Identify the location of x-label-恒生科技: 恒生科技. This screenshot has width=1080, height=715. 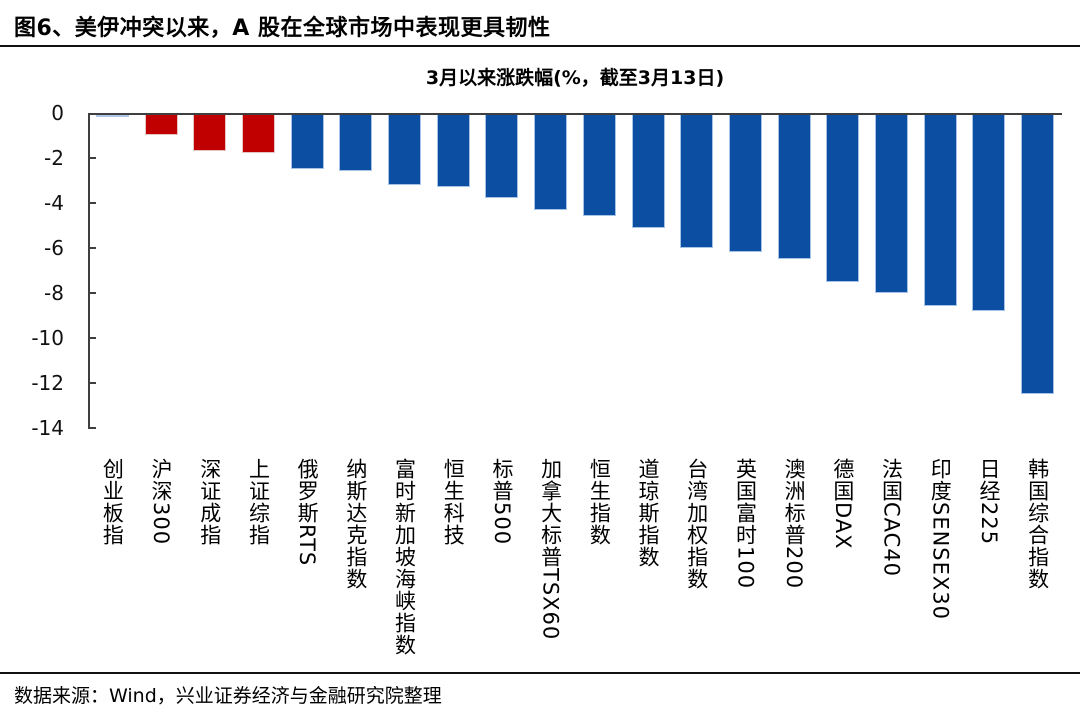
(453, 502).